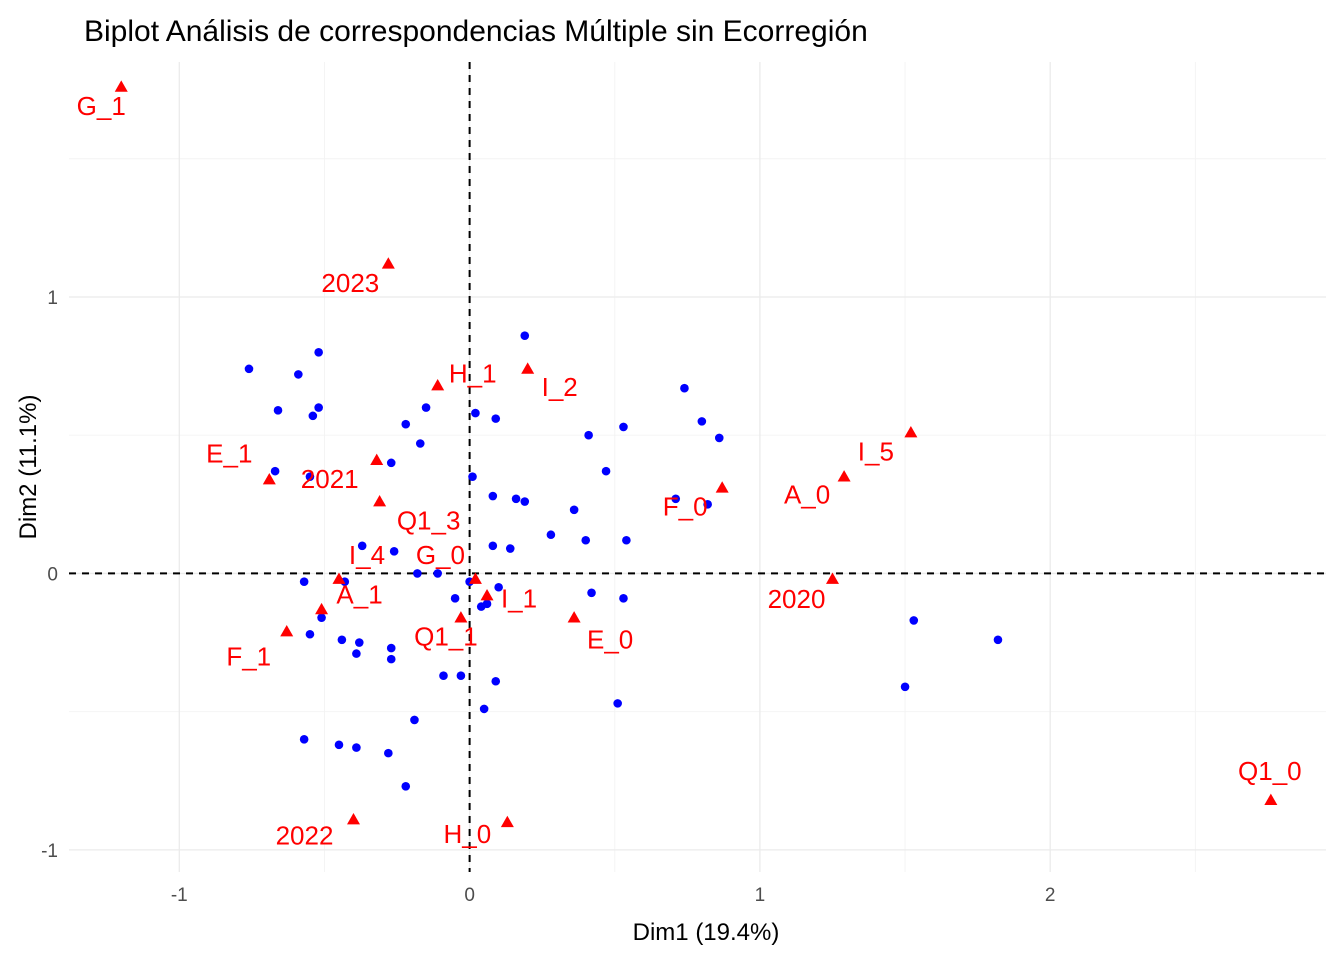  What do you see at coordinates (305, 835) in the screenshot?
I see `category-label: 2022` at bounding box center [305, 835].